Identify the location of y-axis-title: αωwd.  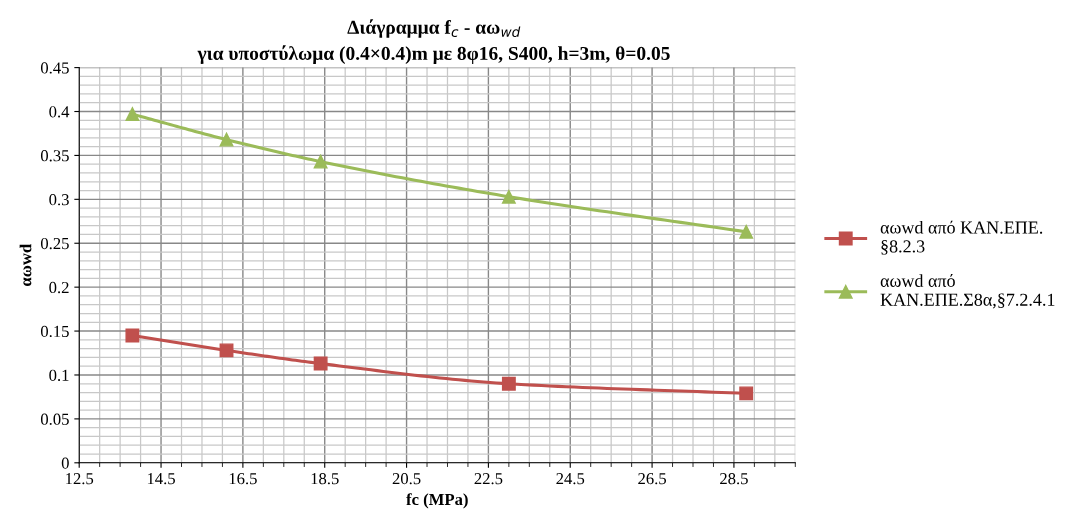
(25, 264).